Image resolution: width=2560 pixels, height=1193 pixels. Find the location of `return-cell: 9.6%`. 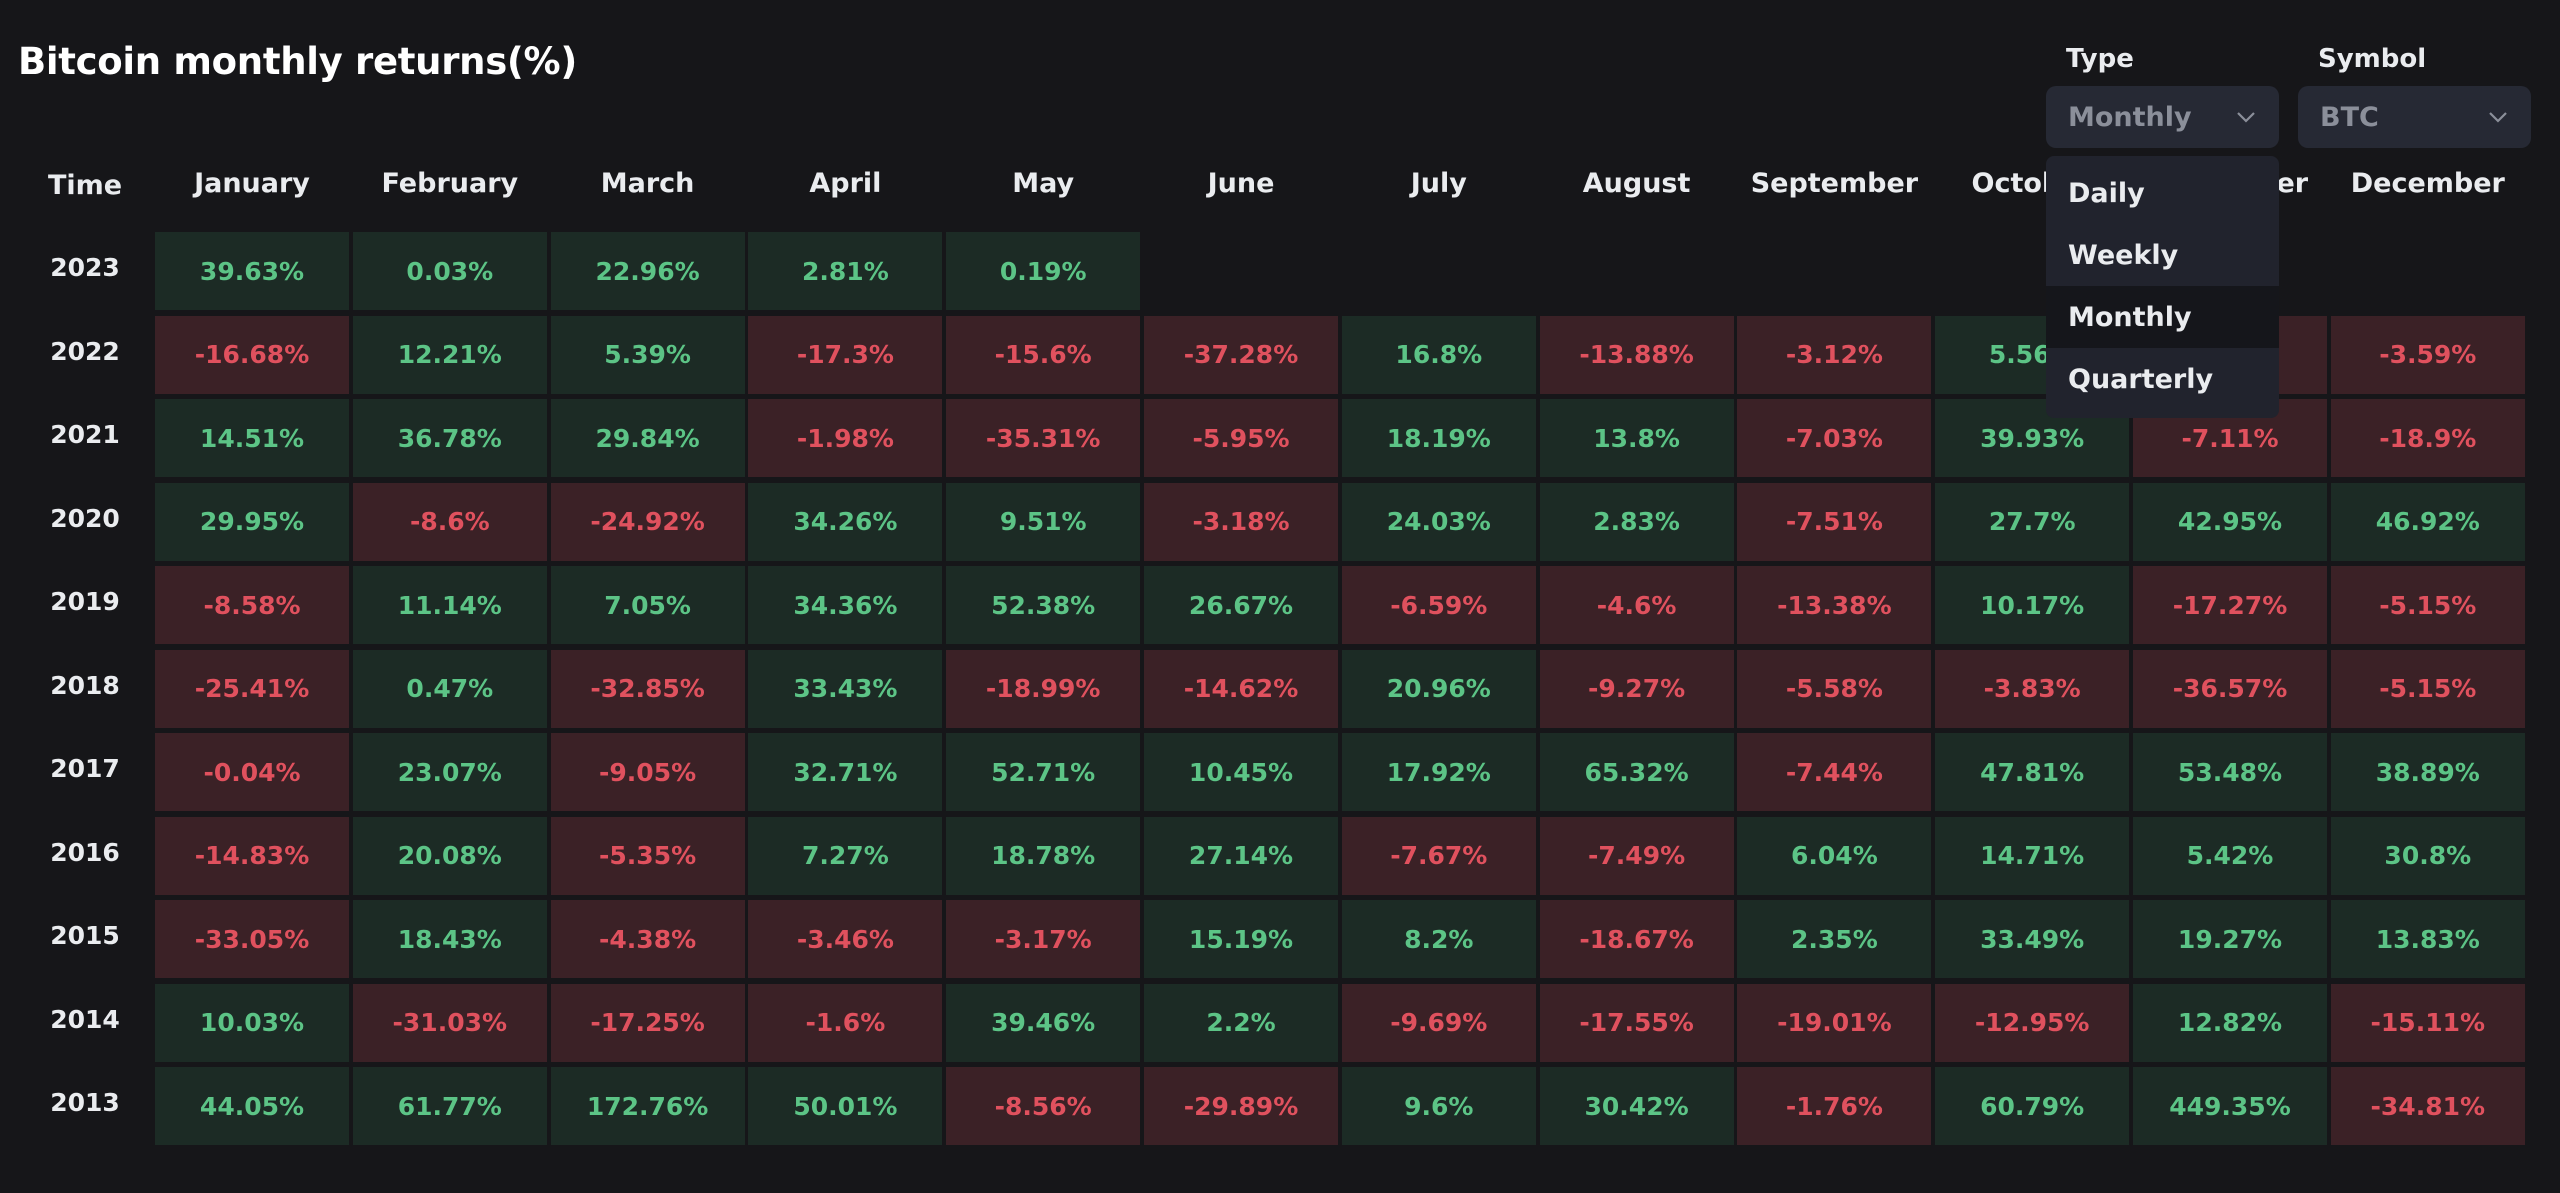

return-cell: 9.6% is located at coordinates (1438, 1106).